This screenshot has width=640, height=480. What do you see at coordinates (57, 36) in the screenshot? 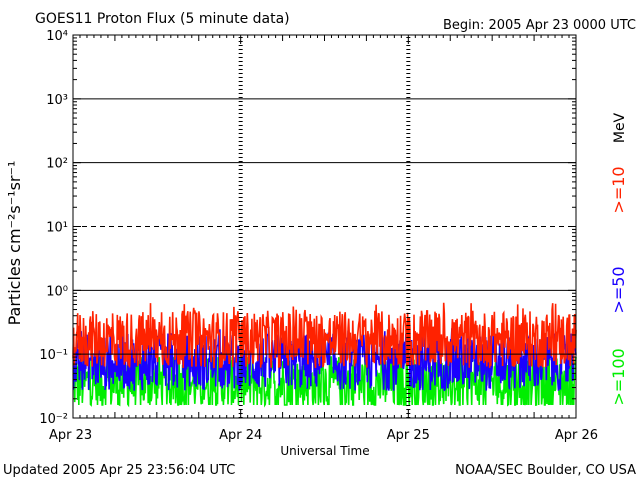
I see `y-tick-label: 10⁴` at bounding box center [57, 36].